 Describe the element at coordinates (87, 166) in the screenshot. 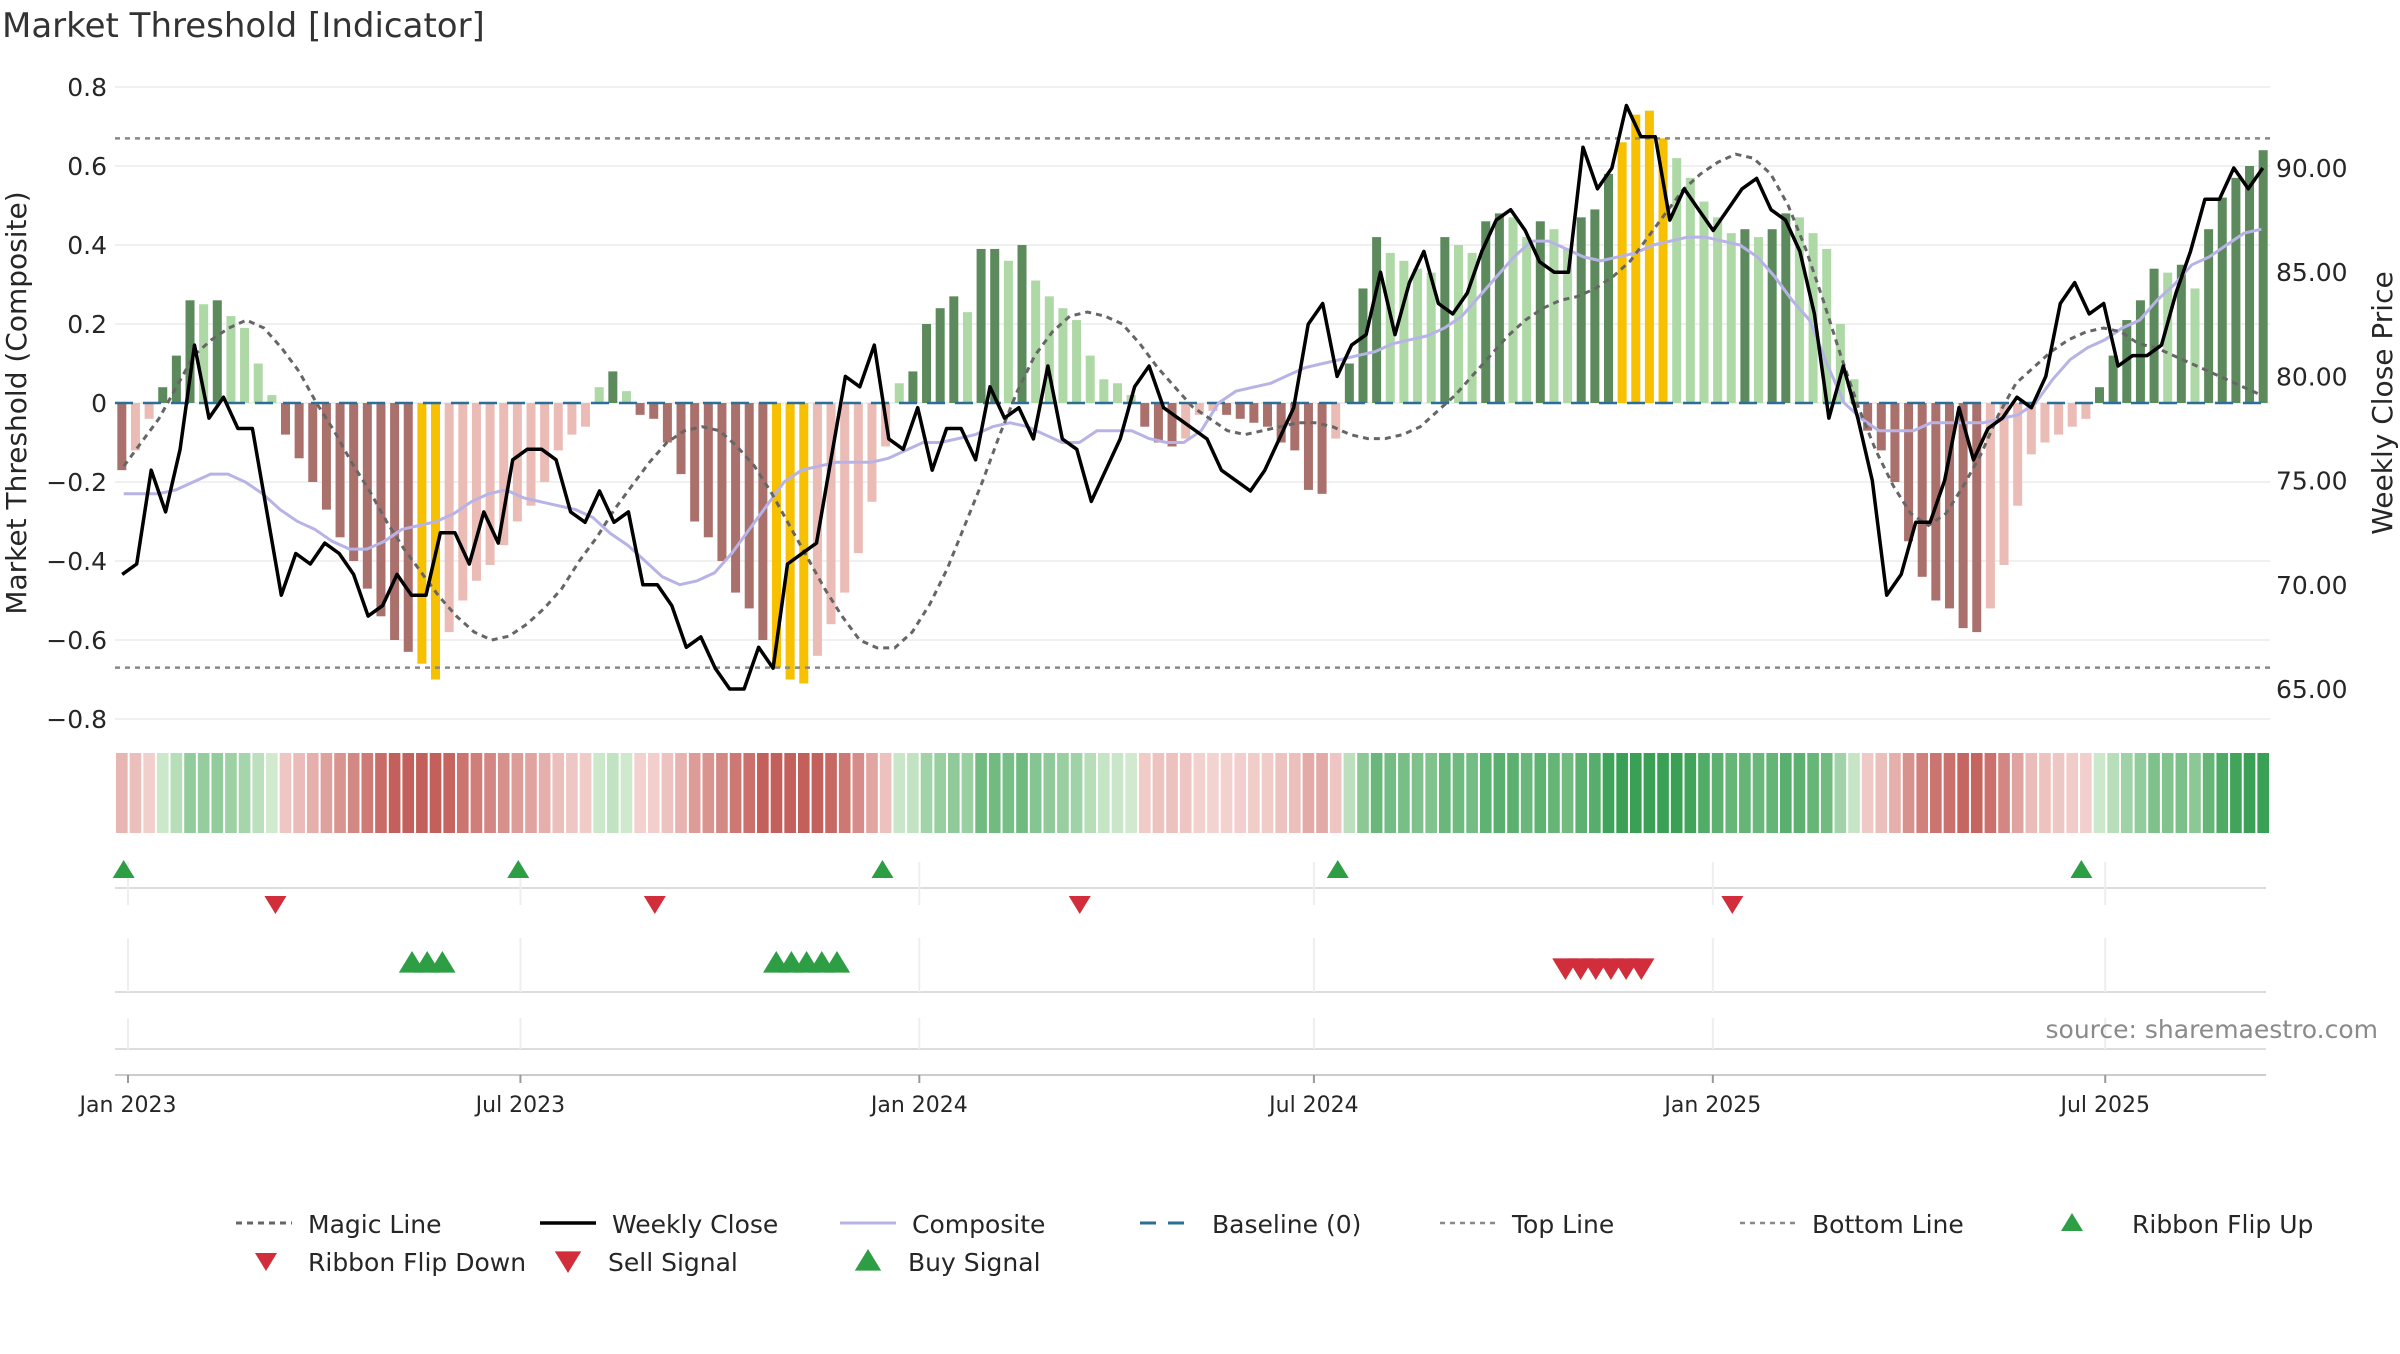

I see `y-left-tick-label: 0.6` at that location.